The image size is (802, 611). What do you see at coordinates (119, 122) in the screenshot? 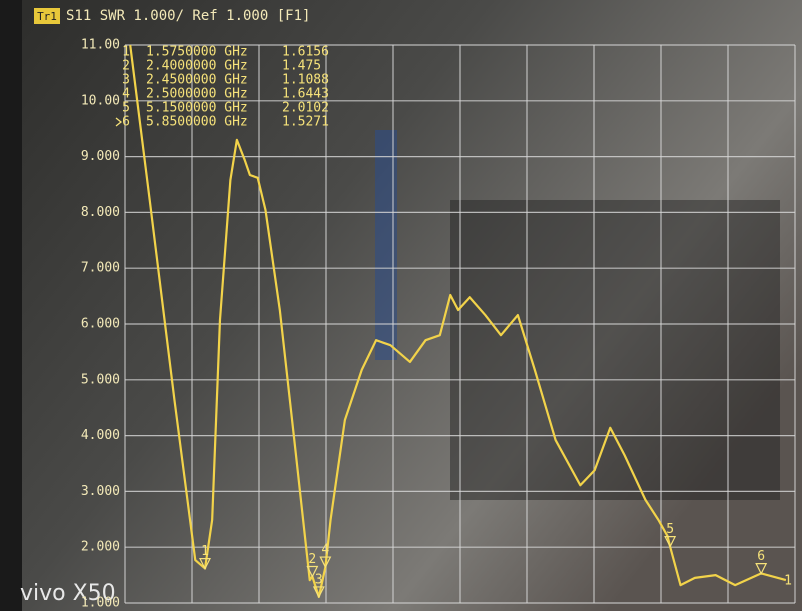
I see `active-indicator` at bounding box center [119, 122].